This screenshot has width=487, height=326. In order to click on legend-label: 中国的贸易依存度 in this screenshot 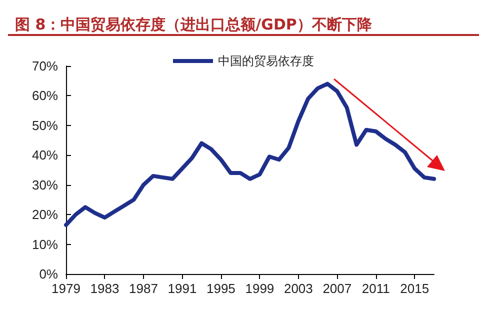, I will do `click(266, 61)`.